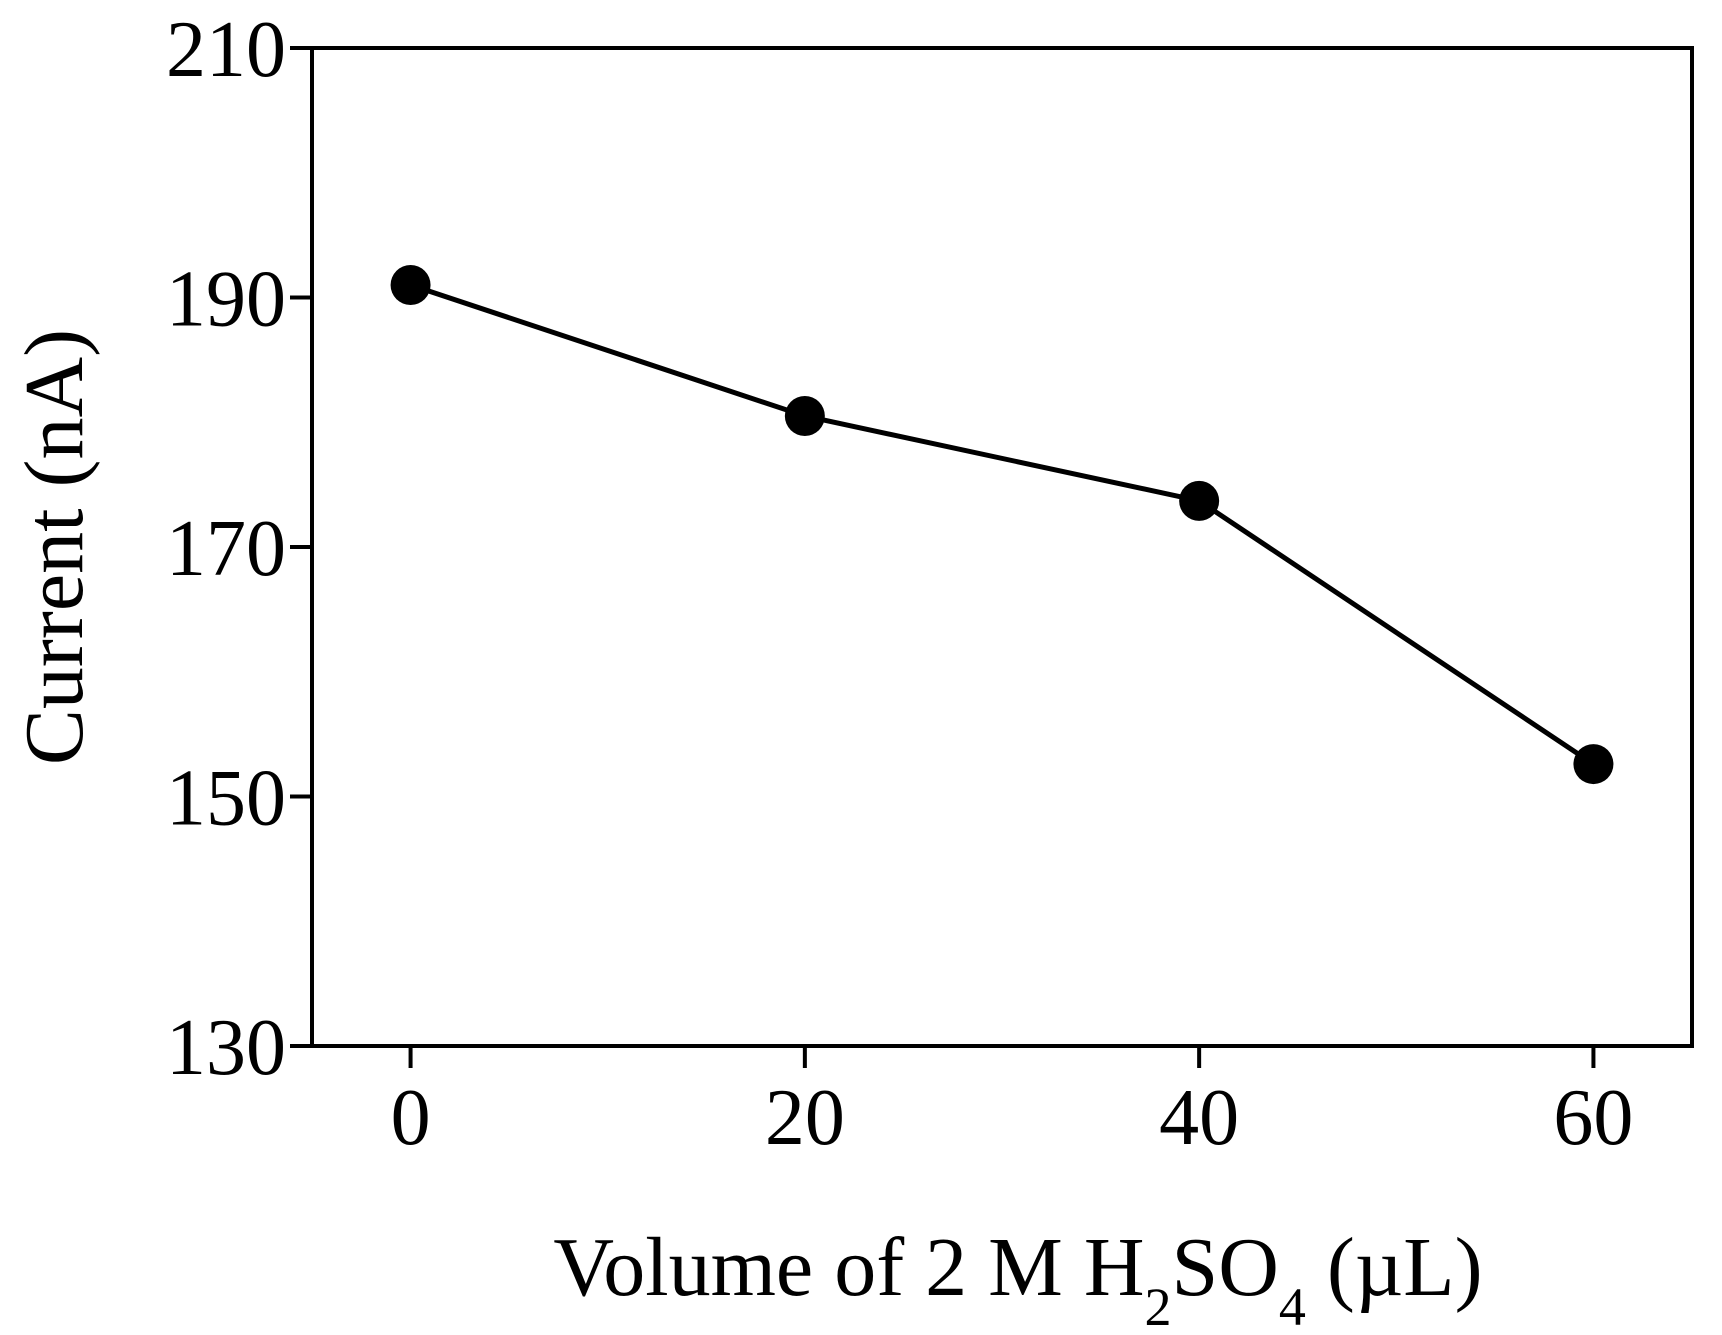  I want to click on x-tick-label: 20, so click(805, 1118).